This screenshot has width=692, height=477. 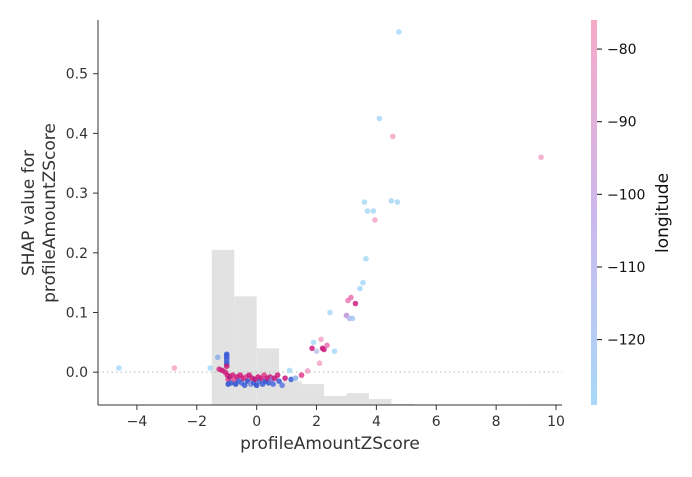 I want to click on y-axis-title-line1: SHAP value for, so click(x=29, y=213).